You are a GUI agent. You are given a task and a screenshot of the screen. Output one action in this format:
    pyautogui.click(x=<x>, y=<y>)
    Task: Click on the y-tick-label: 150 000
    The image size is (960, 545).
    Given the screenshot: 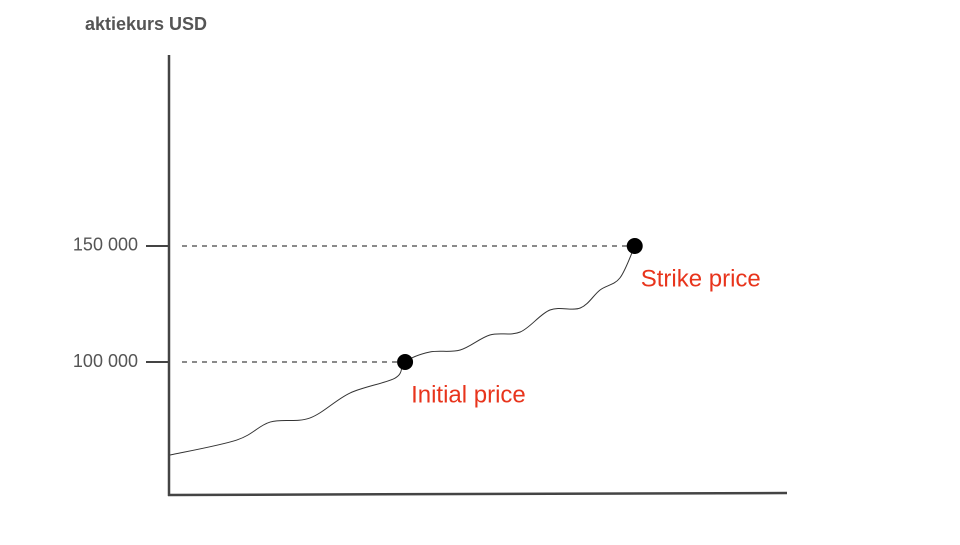 What is the action you would take?
    pyautogui.click(x=105, y=245)
    